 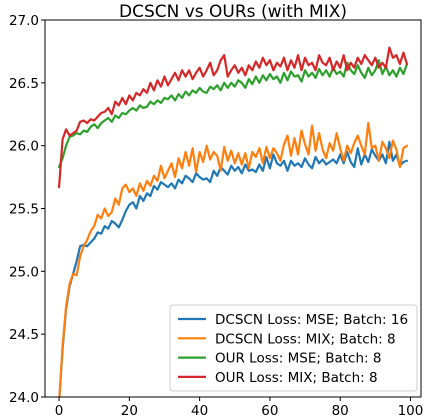 What do you see at coordinates (24, 210) in the screenshot?
I see `y-tick-label: 25.5` at bounding box center [24, 210].